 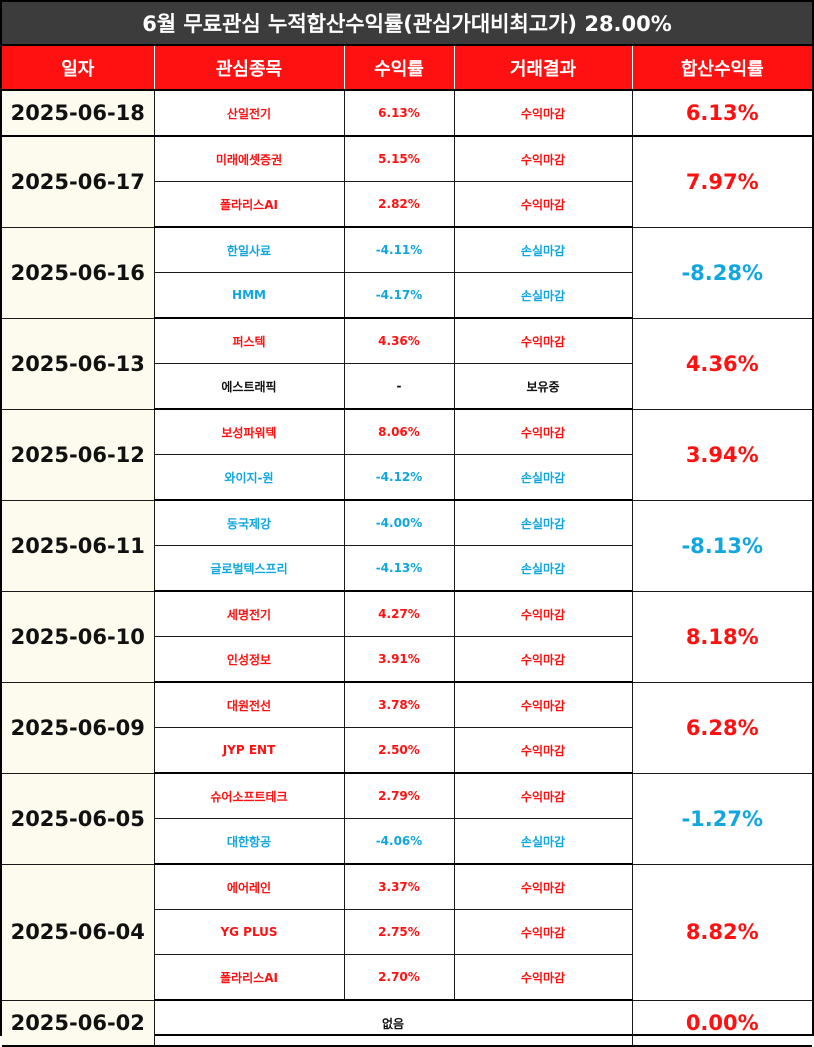 I want to click on total-return-cell: 7.97%, so click(x=721, y=181).